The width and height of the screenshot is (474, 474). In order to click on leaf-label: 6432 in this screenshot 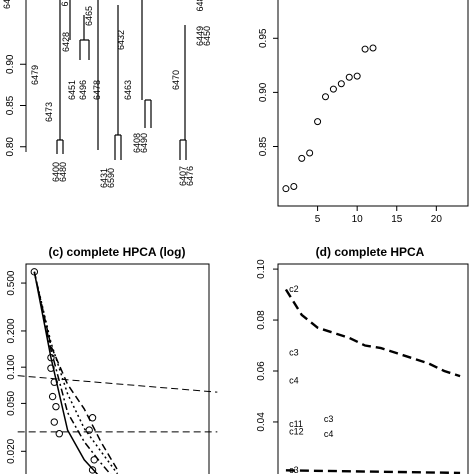, I will do `click(121, 40)`.